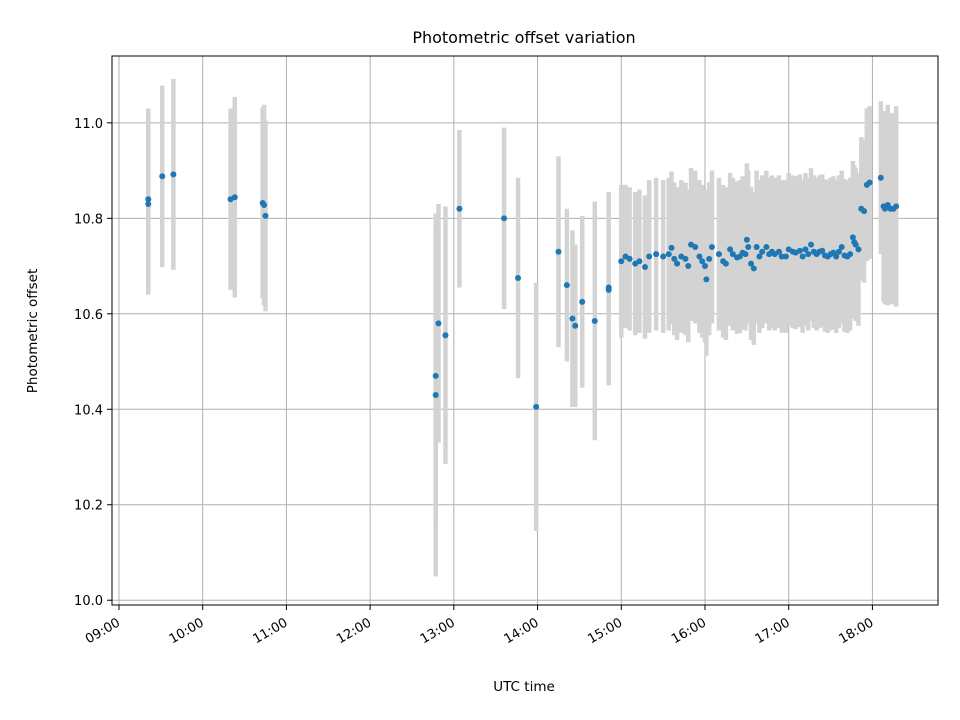 Image resolution: width=960 pixels, height=720 pixels. Describe the element at coordinates (88, 219) in the screenshot. I see `y-tick-label: 10.8` at that location.